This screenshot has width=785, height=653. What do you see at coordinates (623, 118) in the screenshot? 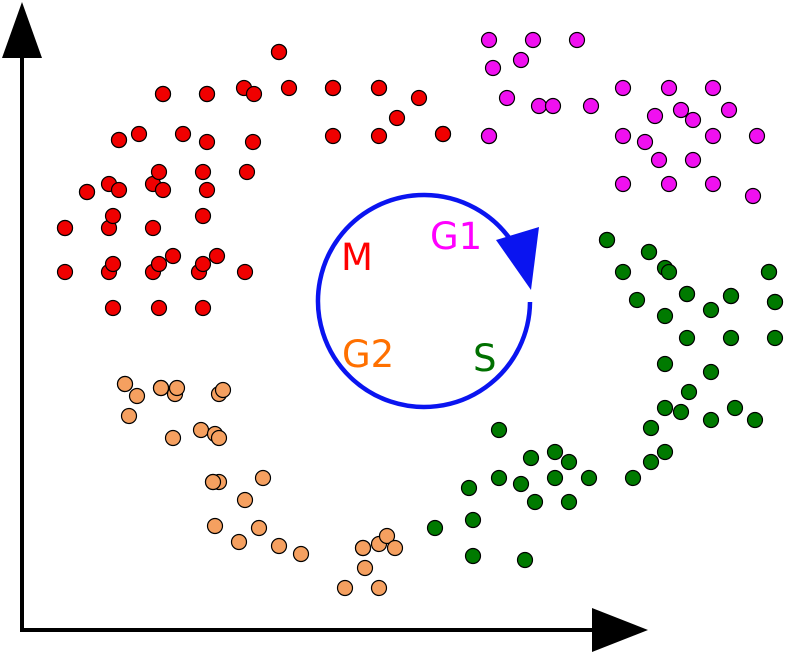
I see `g1-phase-cluster` at bounding box center [623, 118].